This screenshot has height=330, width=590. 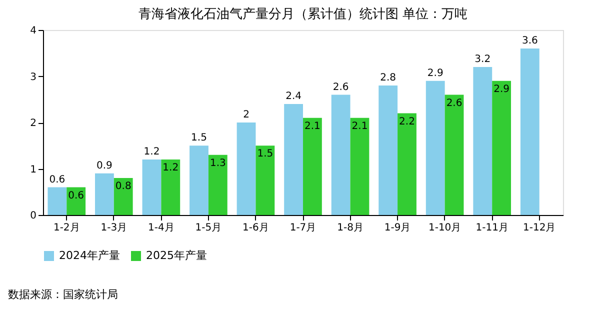 What do you see at coordinates (482, 59) in the screenshot?
I see `data-label: 3.2` at bounding box center [482, 59].